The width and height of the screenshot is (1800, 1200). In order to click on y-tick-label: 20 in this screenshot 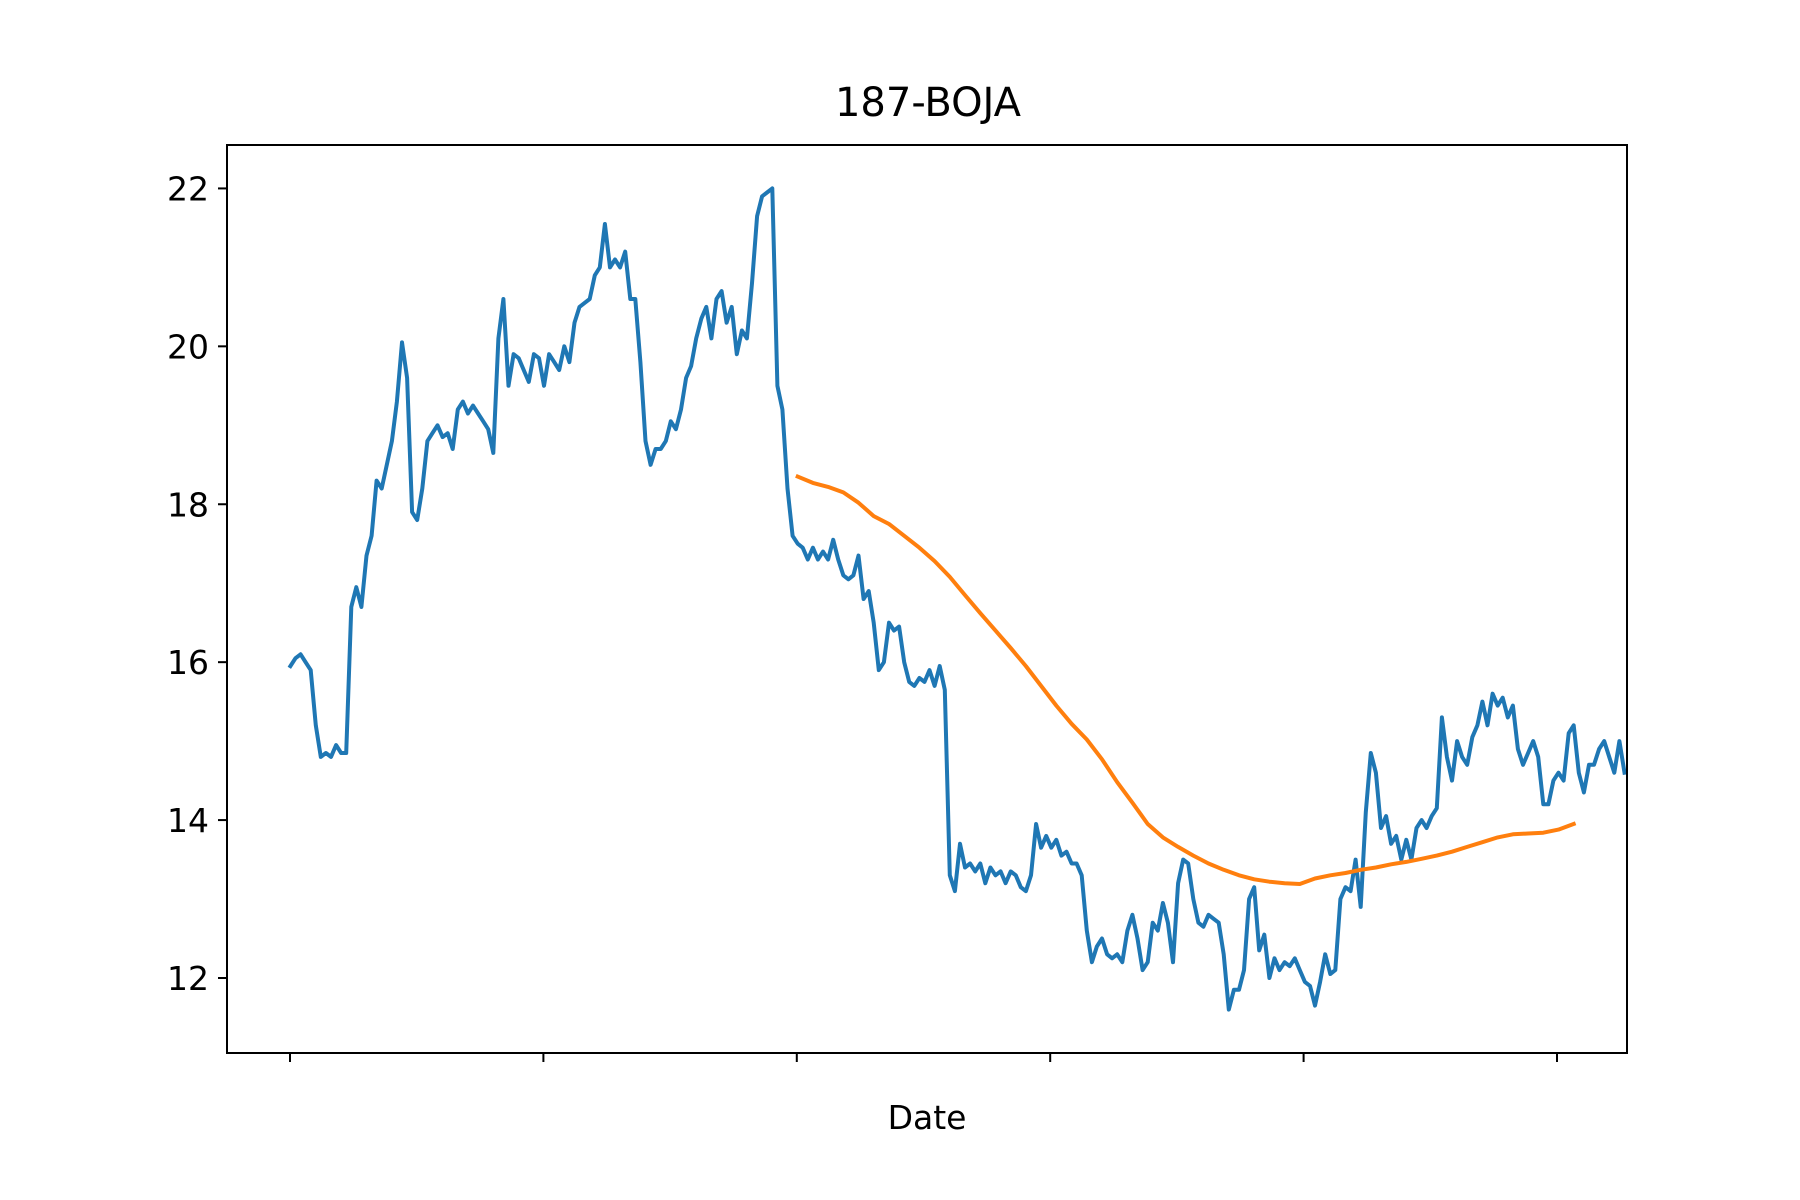, I will do `click(188, 346)`.